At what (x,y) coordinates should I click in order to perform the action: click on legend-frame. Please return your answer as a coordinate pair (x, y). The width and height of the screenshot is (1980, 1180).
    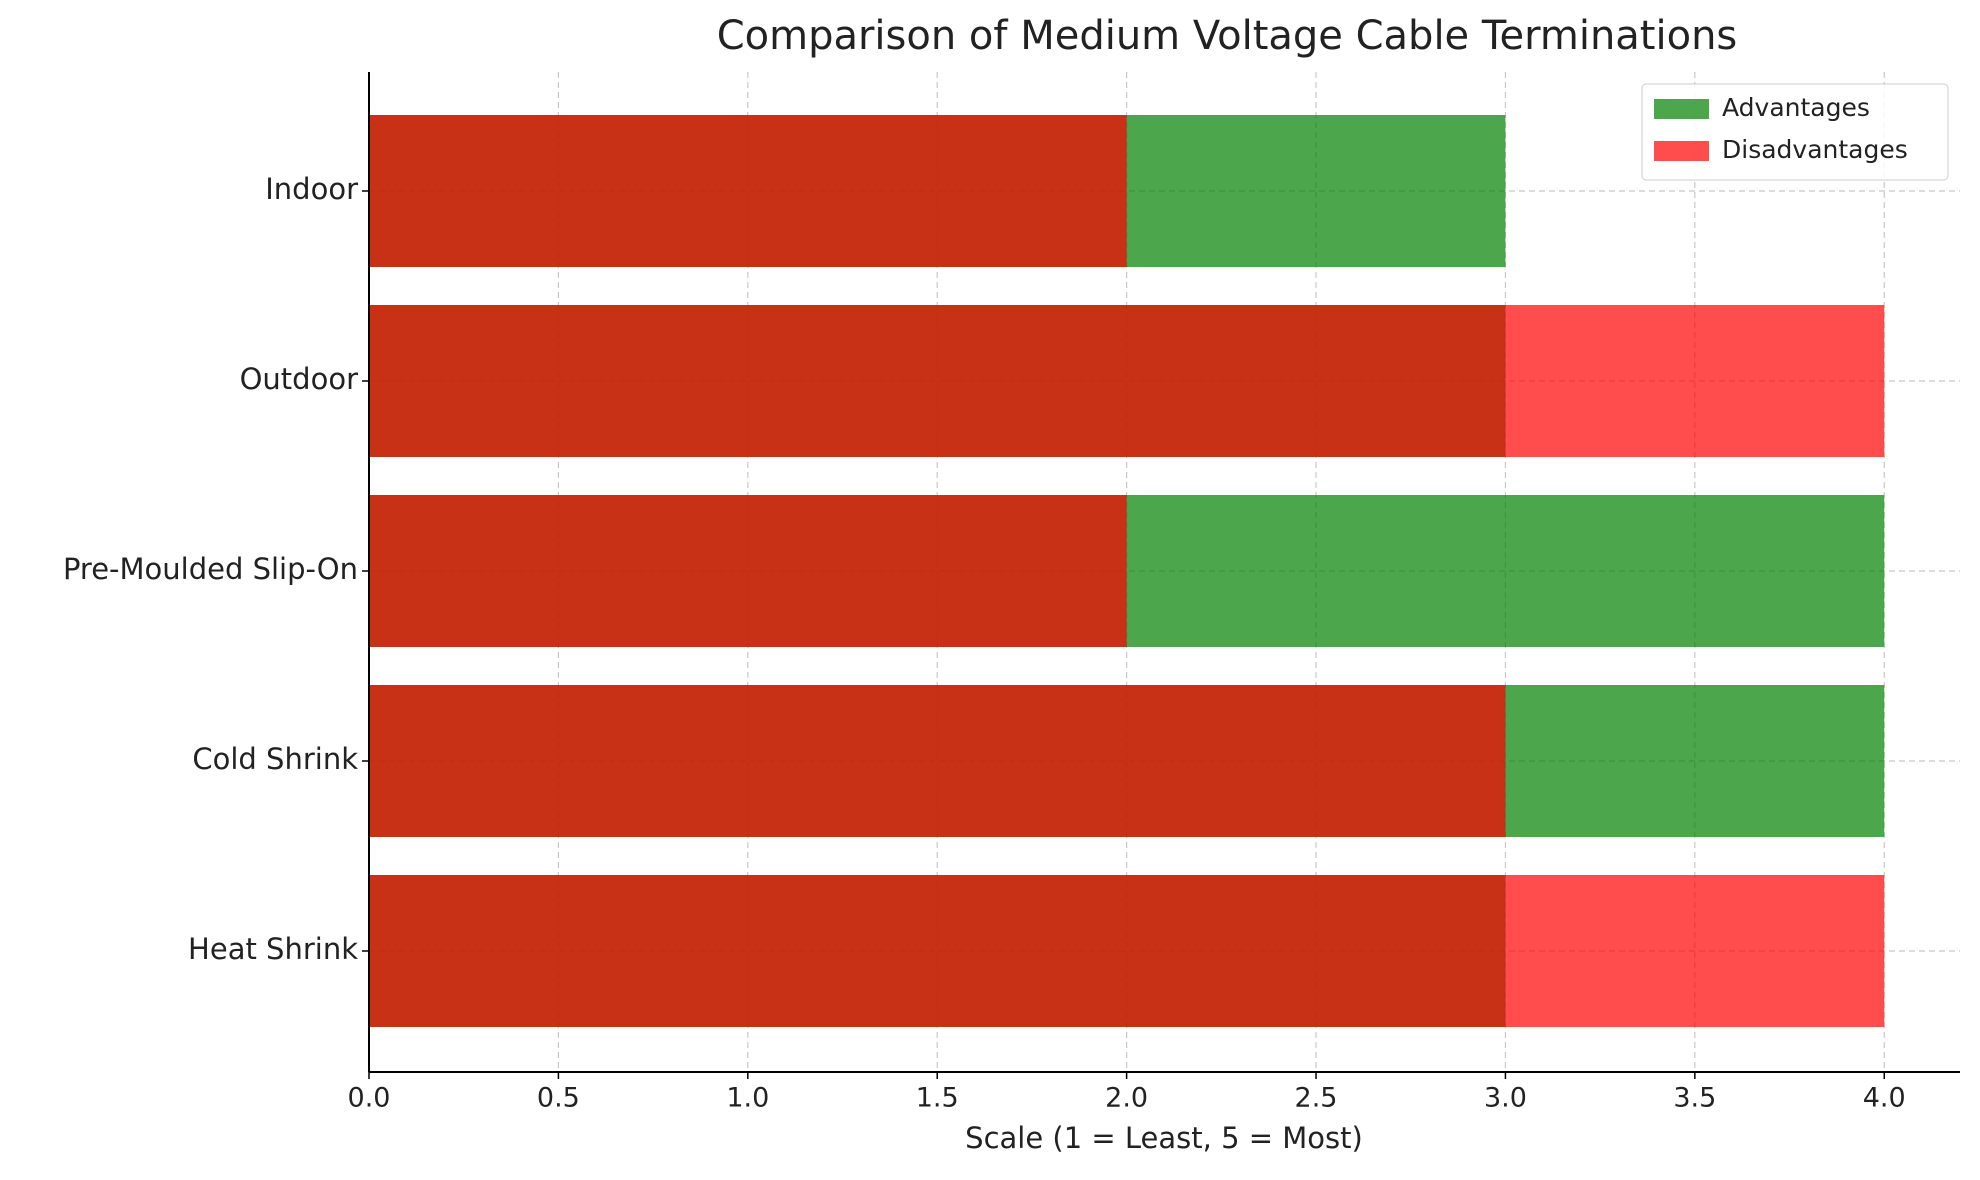
    Looking at the image, I should click on (1795, 132).